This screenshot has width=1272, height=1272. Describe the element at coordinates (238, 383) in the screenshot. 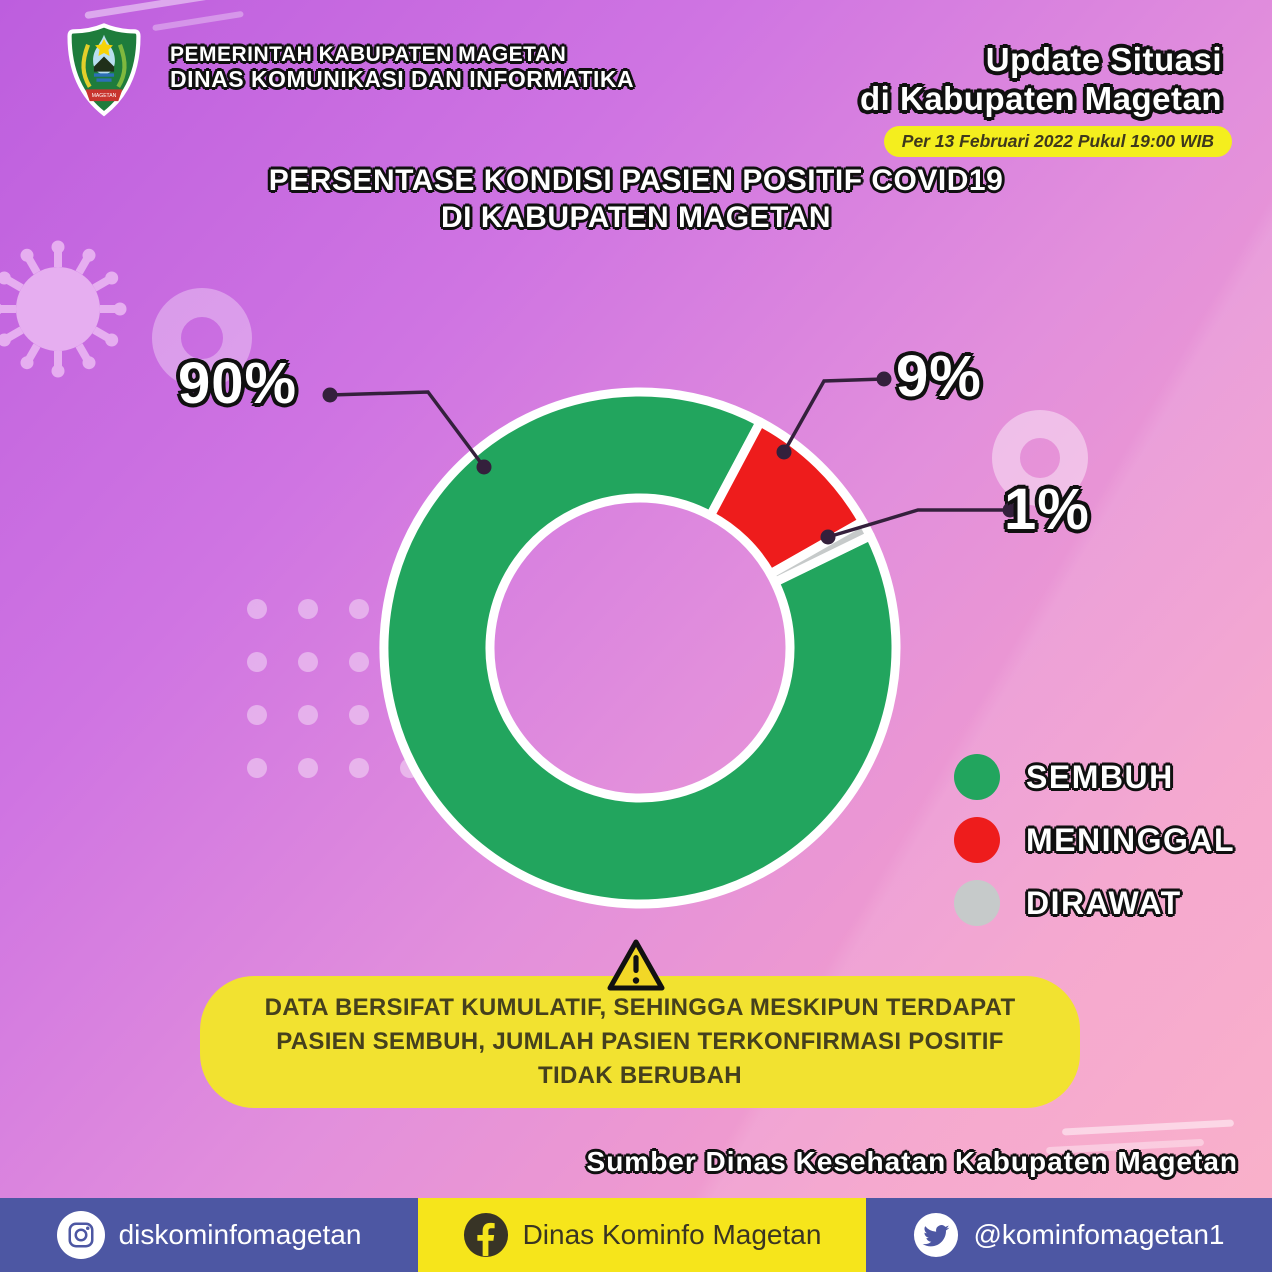

I see `slice-label-sembuh-90: 90%` at that location.